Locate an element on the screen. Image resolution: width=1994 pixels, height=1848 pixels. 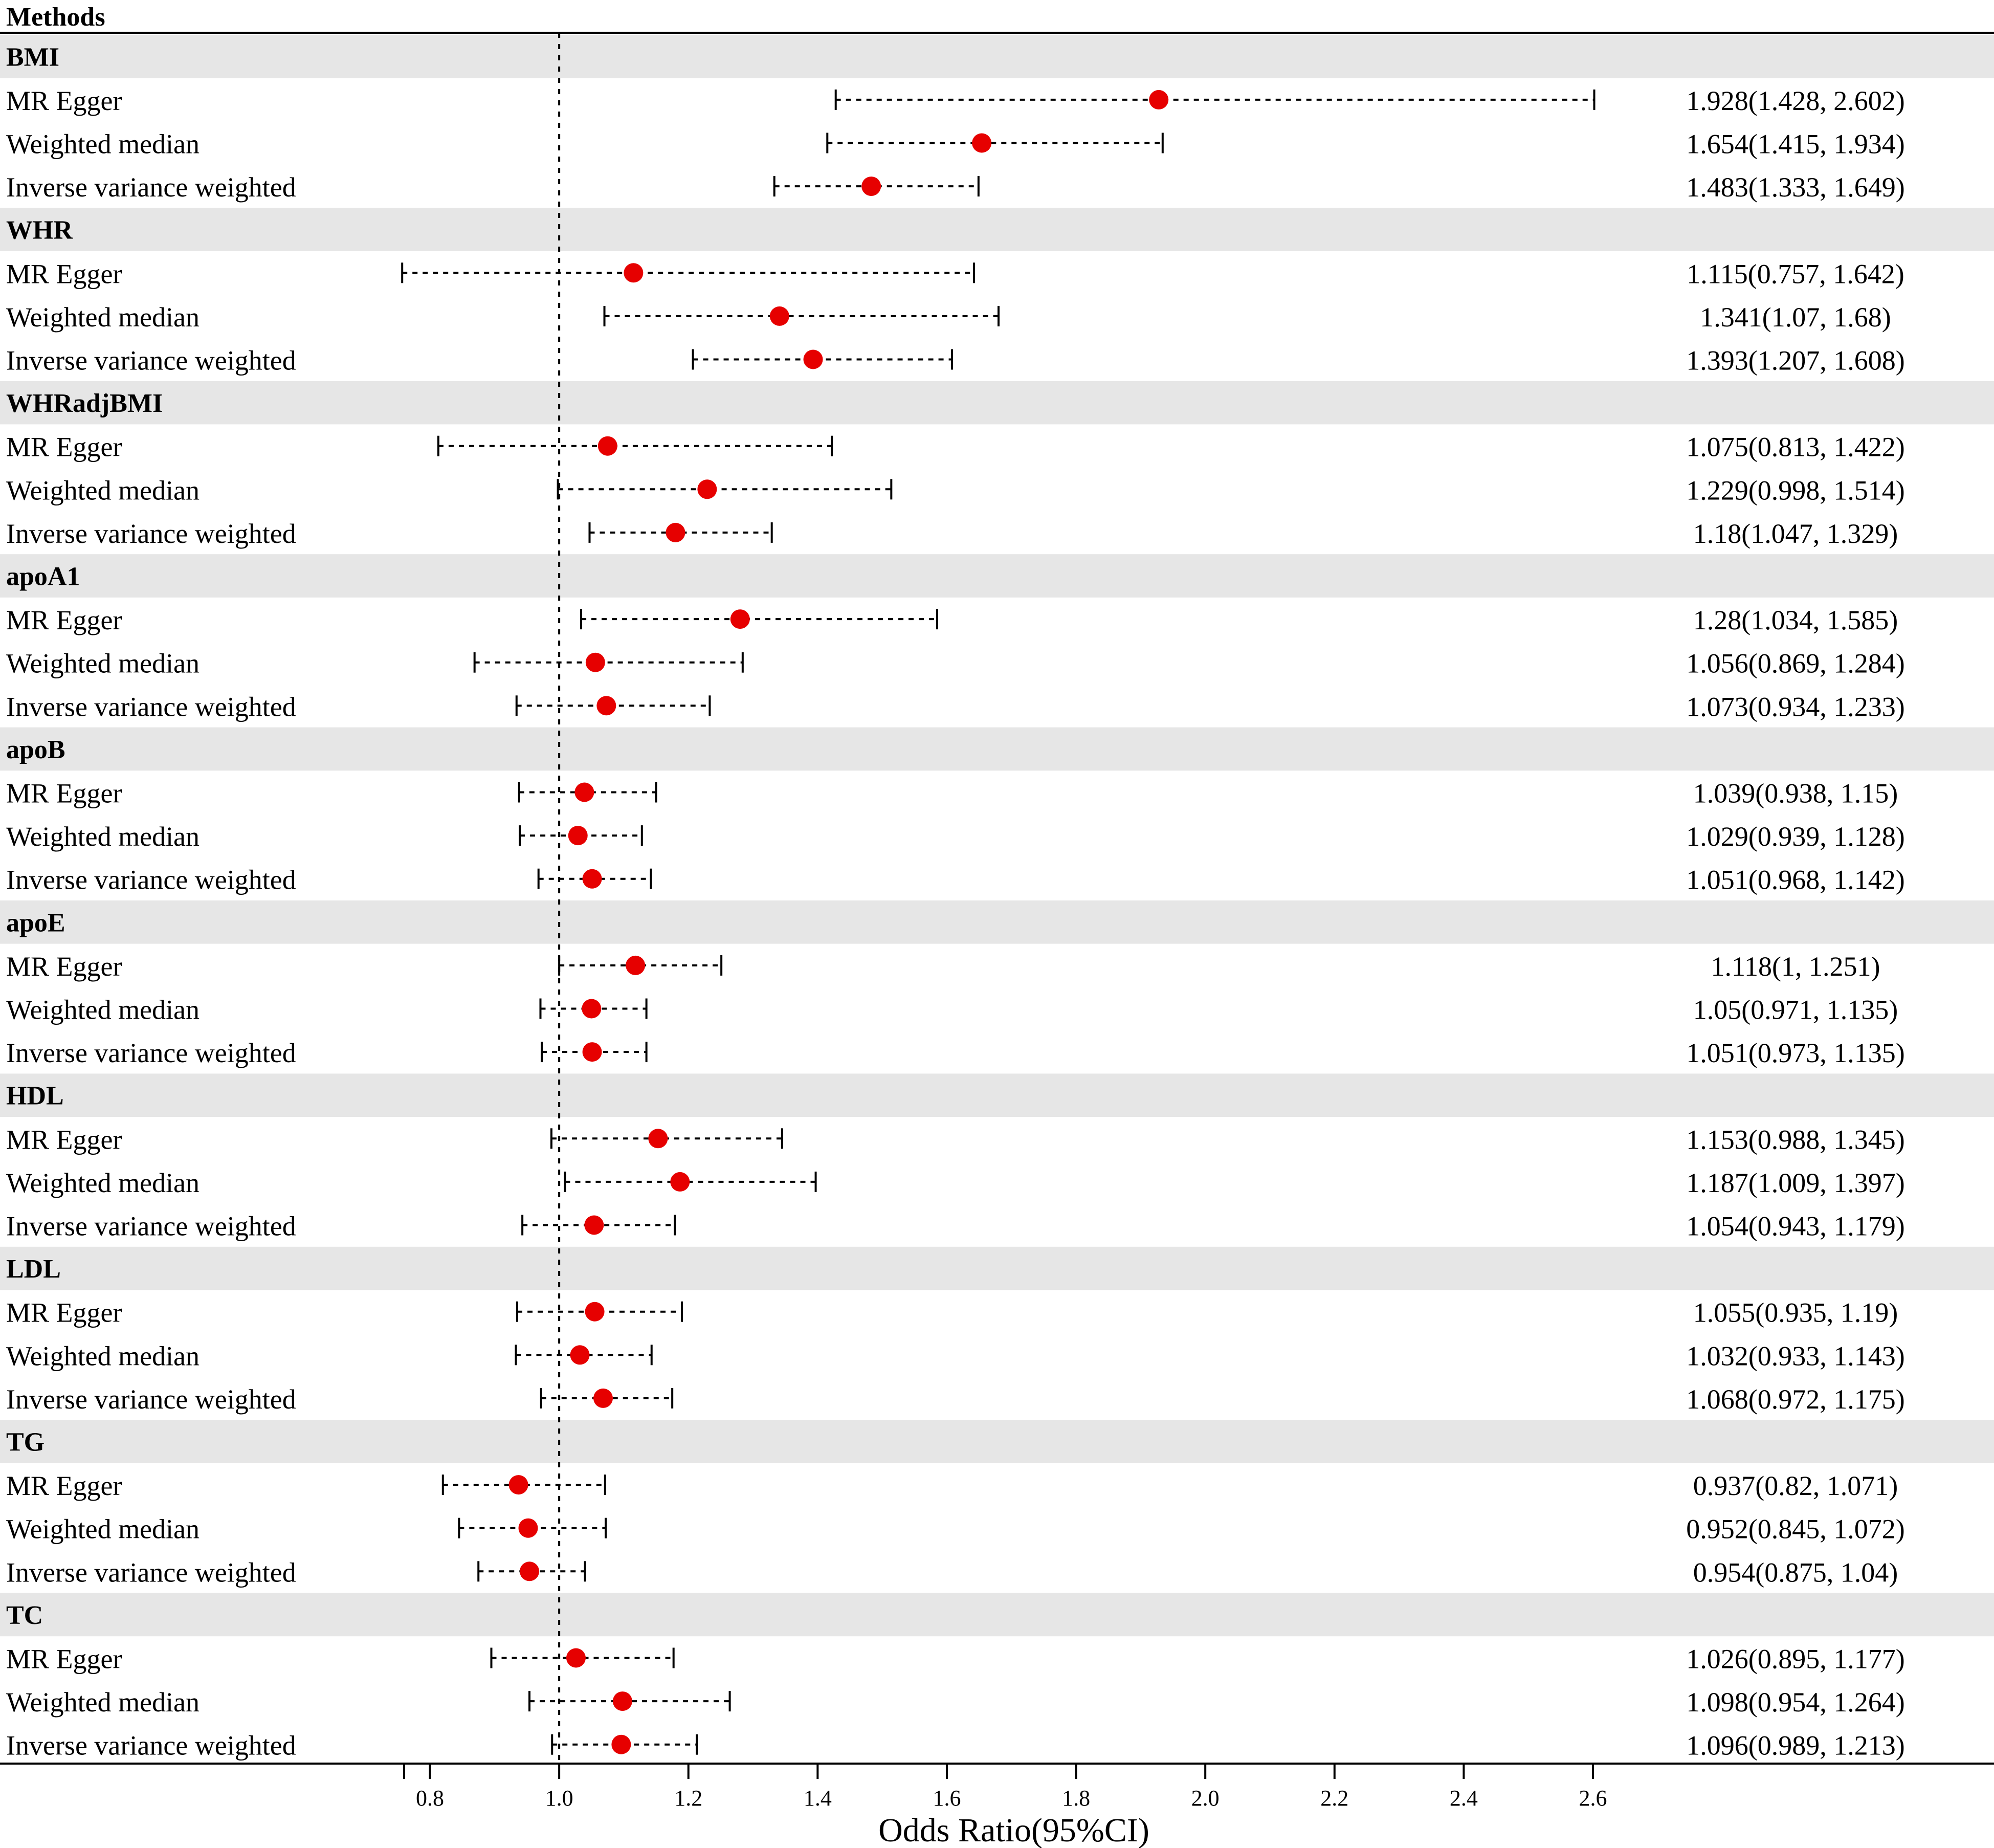
estimate-label: 1.28(1.034, 1.585) is located at coordinates (1795, 620).